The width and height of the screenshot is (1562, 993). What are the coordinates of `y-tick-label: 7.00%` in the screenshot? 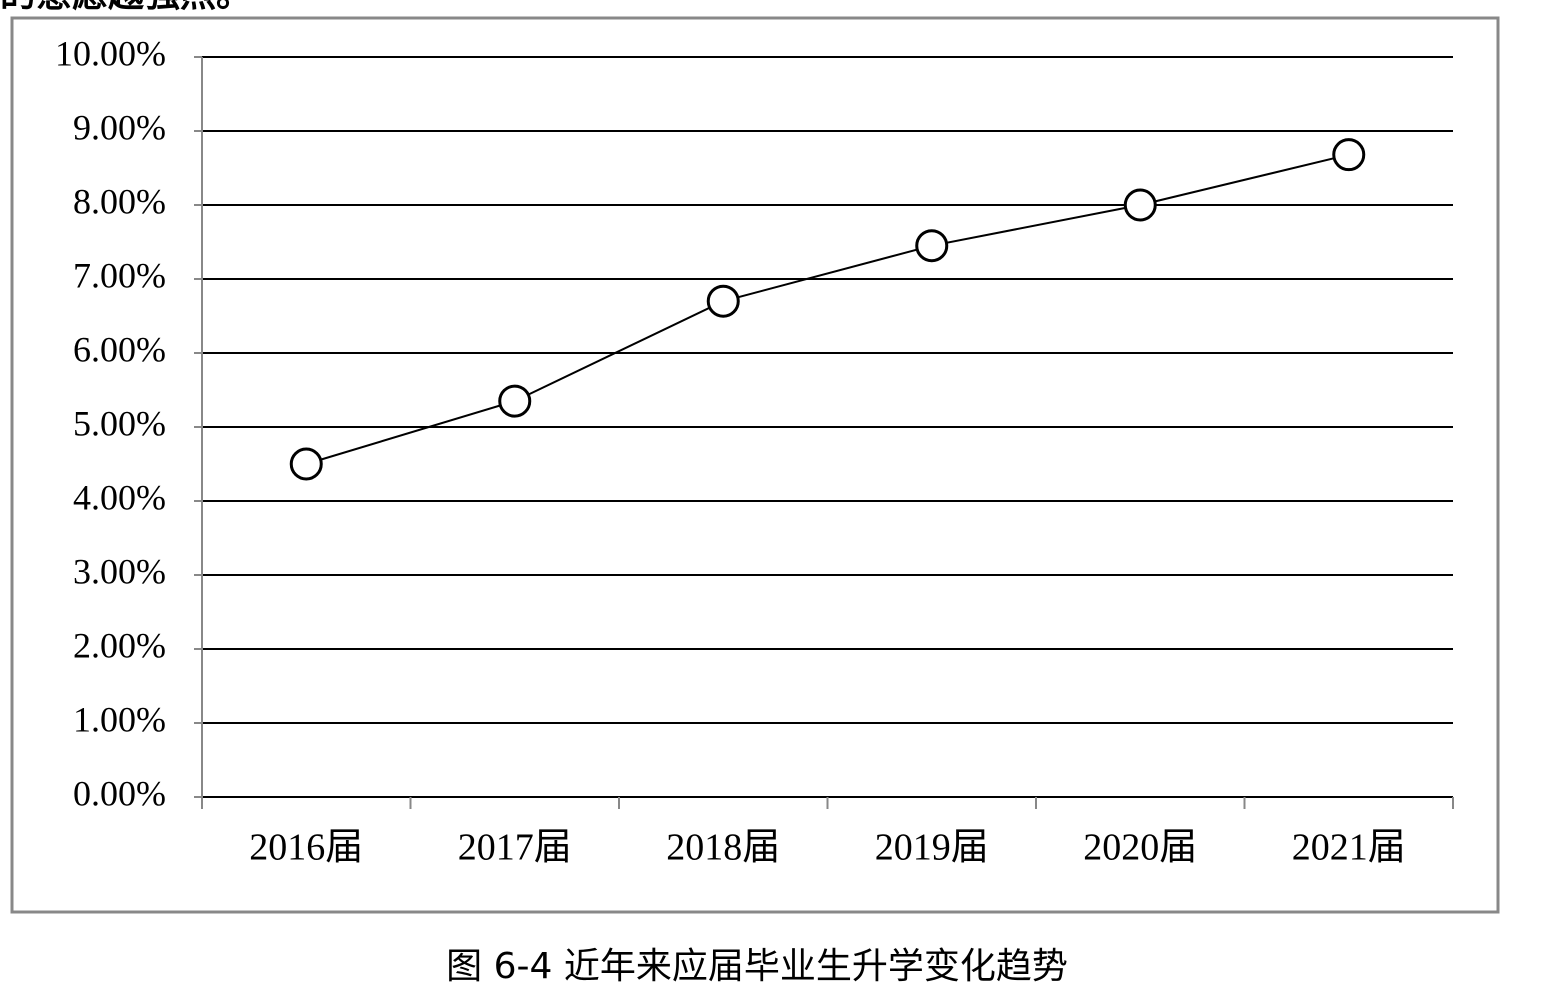 It's located at (119, 275).